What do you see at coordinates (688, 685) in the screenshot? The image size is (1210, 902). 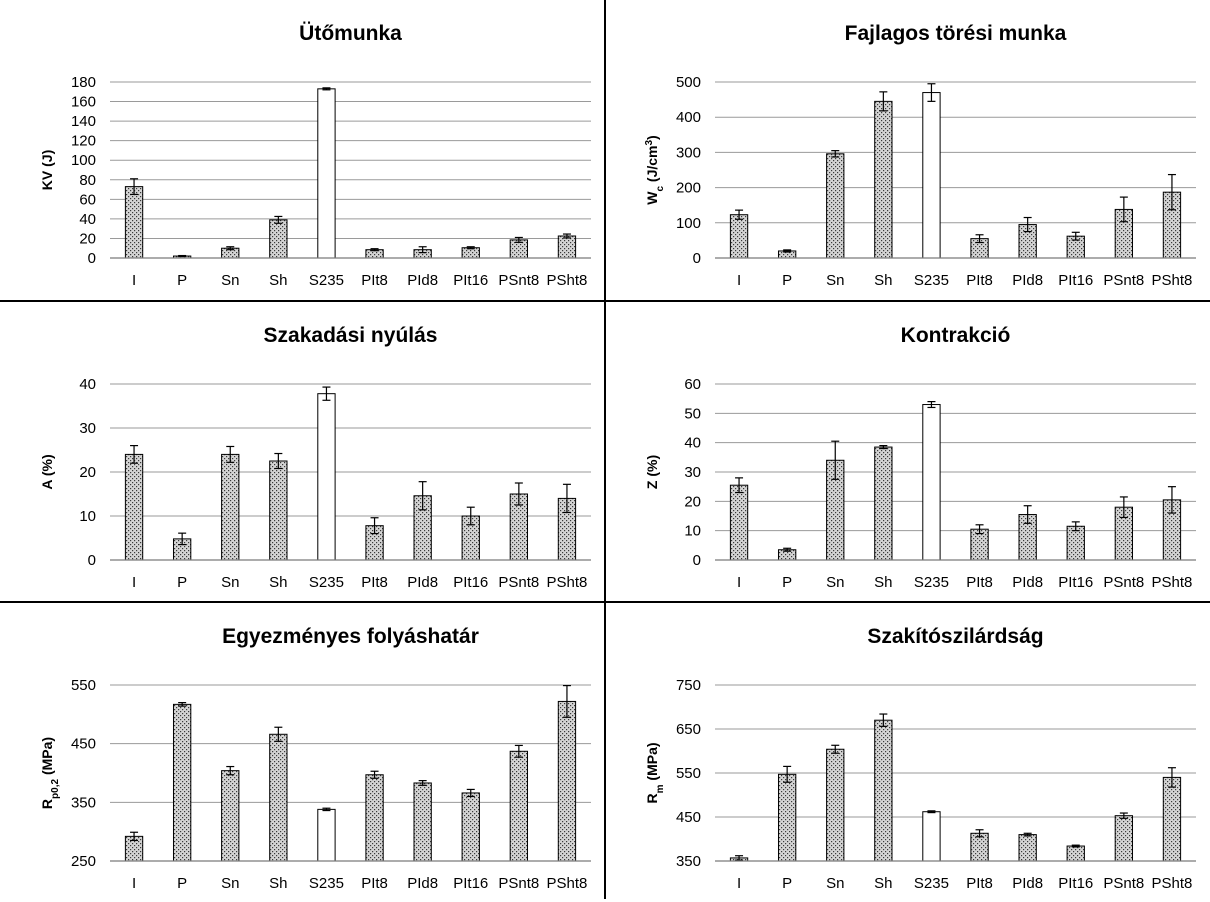 I see `y-tick-label: 750` at bounding box center [688, 685].